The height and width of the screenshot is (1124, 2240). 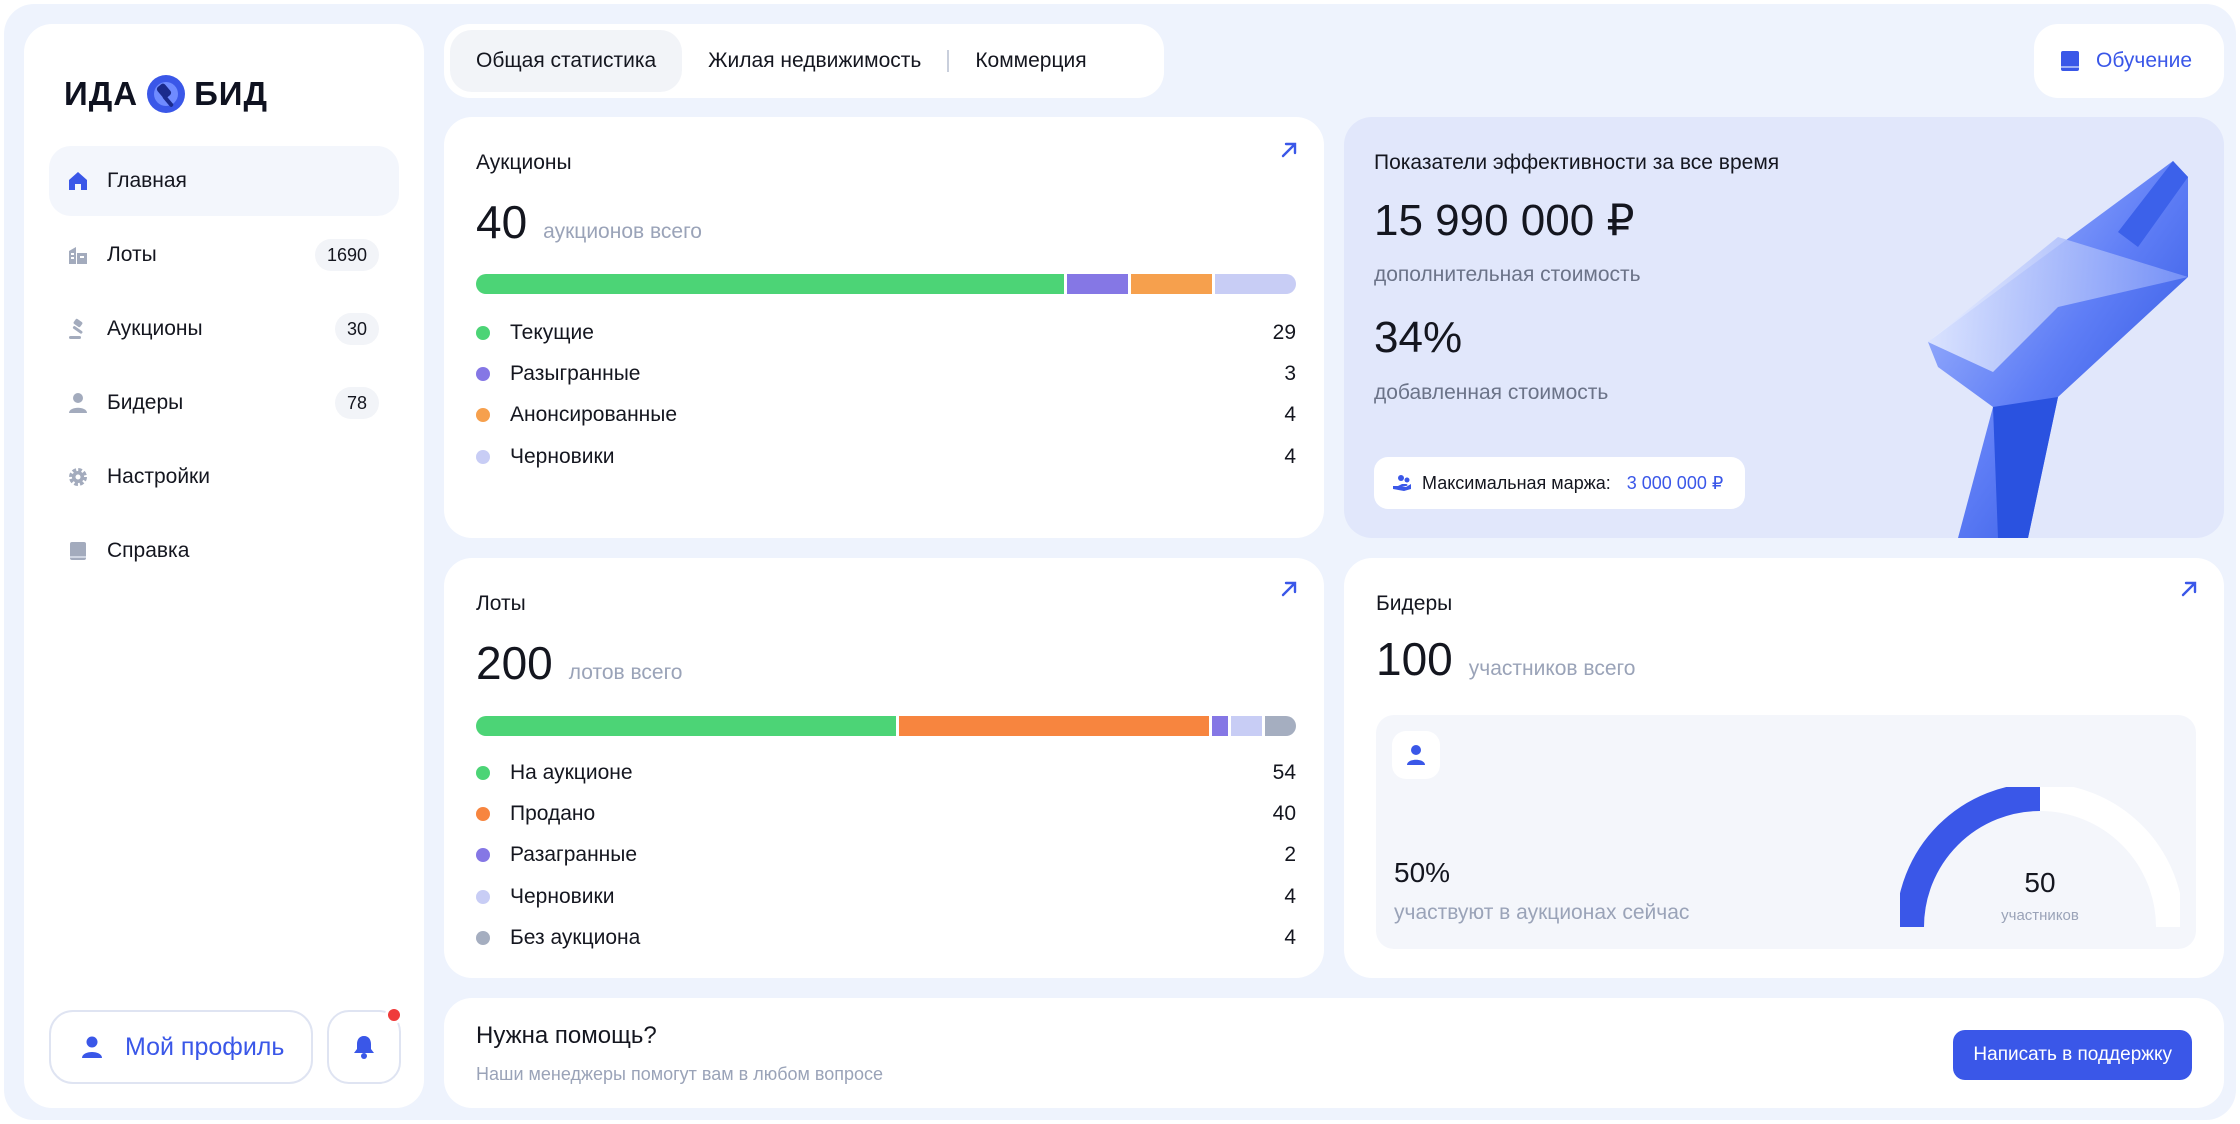 I want to click on legend-label: Анонсированные, so click(x=594, y=415).